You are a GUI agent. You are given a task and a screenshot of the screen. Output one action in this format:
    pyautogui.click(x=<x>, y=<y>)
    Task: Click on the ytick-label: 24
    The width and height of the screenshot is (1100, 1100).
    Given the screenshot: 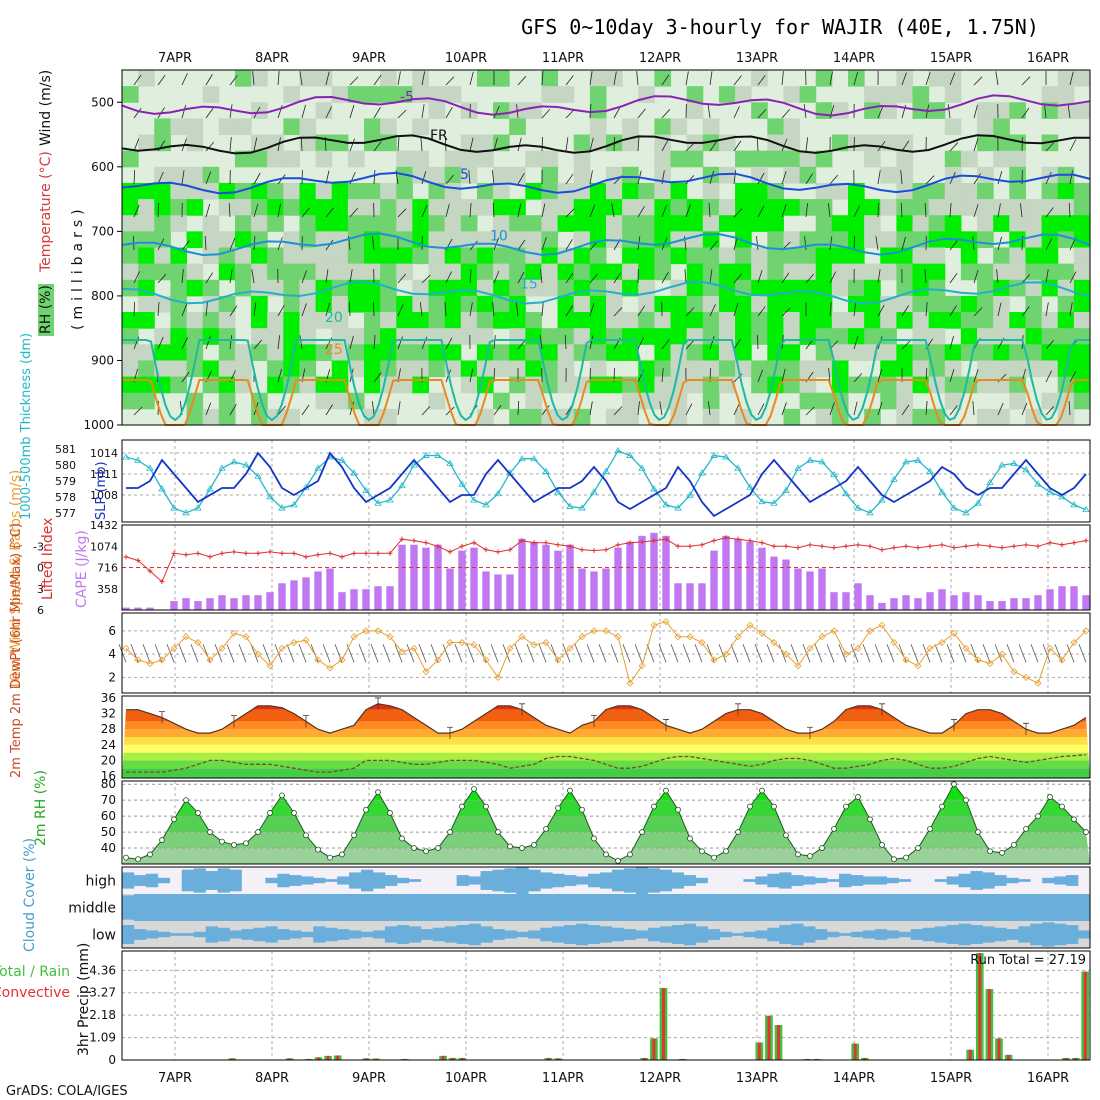 What is the action you would take?
    pyautogui.click(x=108, y=745)
    